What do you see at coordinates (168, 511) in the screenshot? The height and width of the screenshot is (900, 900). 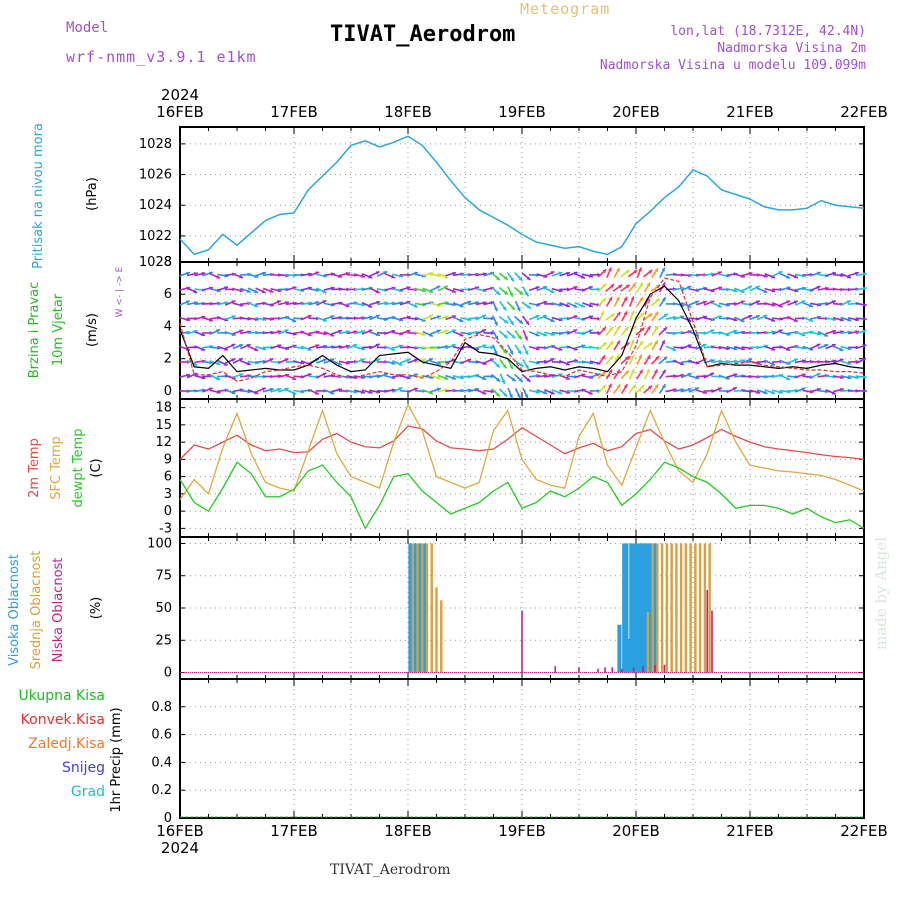 I see `y-tick-label: 0` at bounding box center [168, 511].